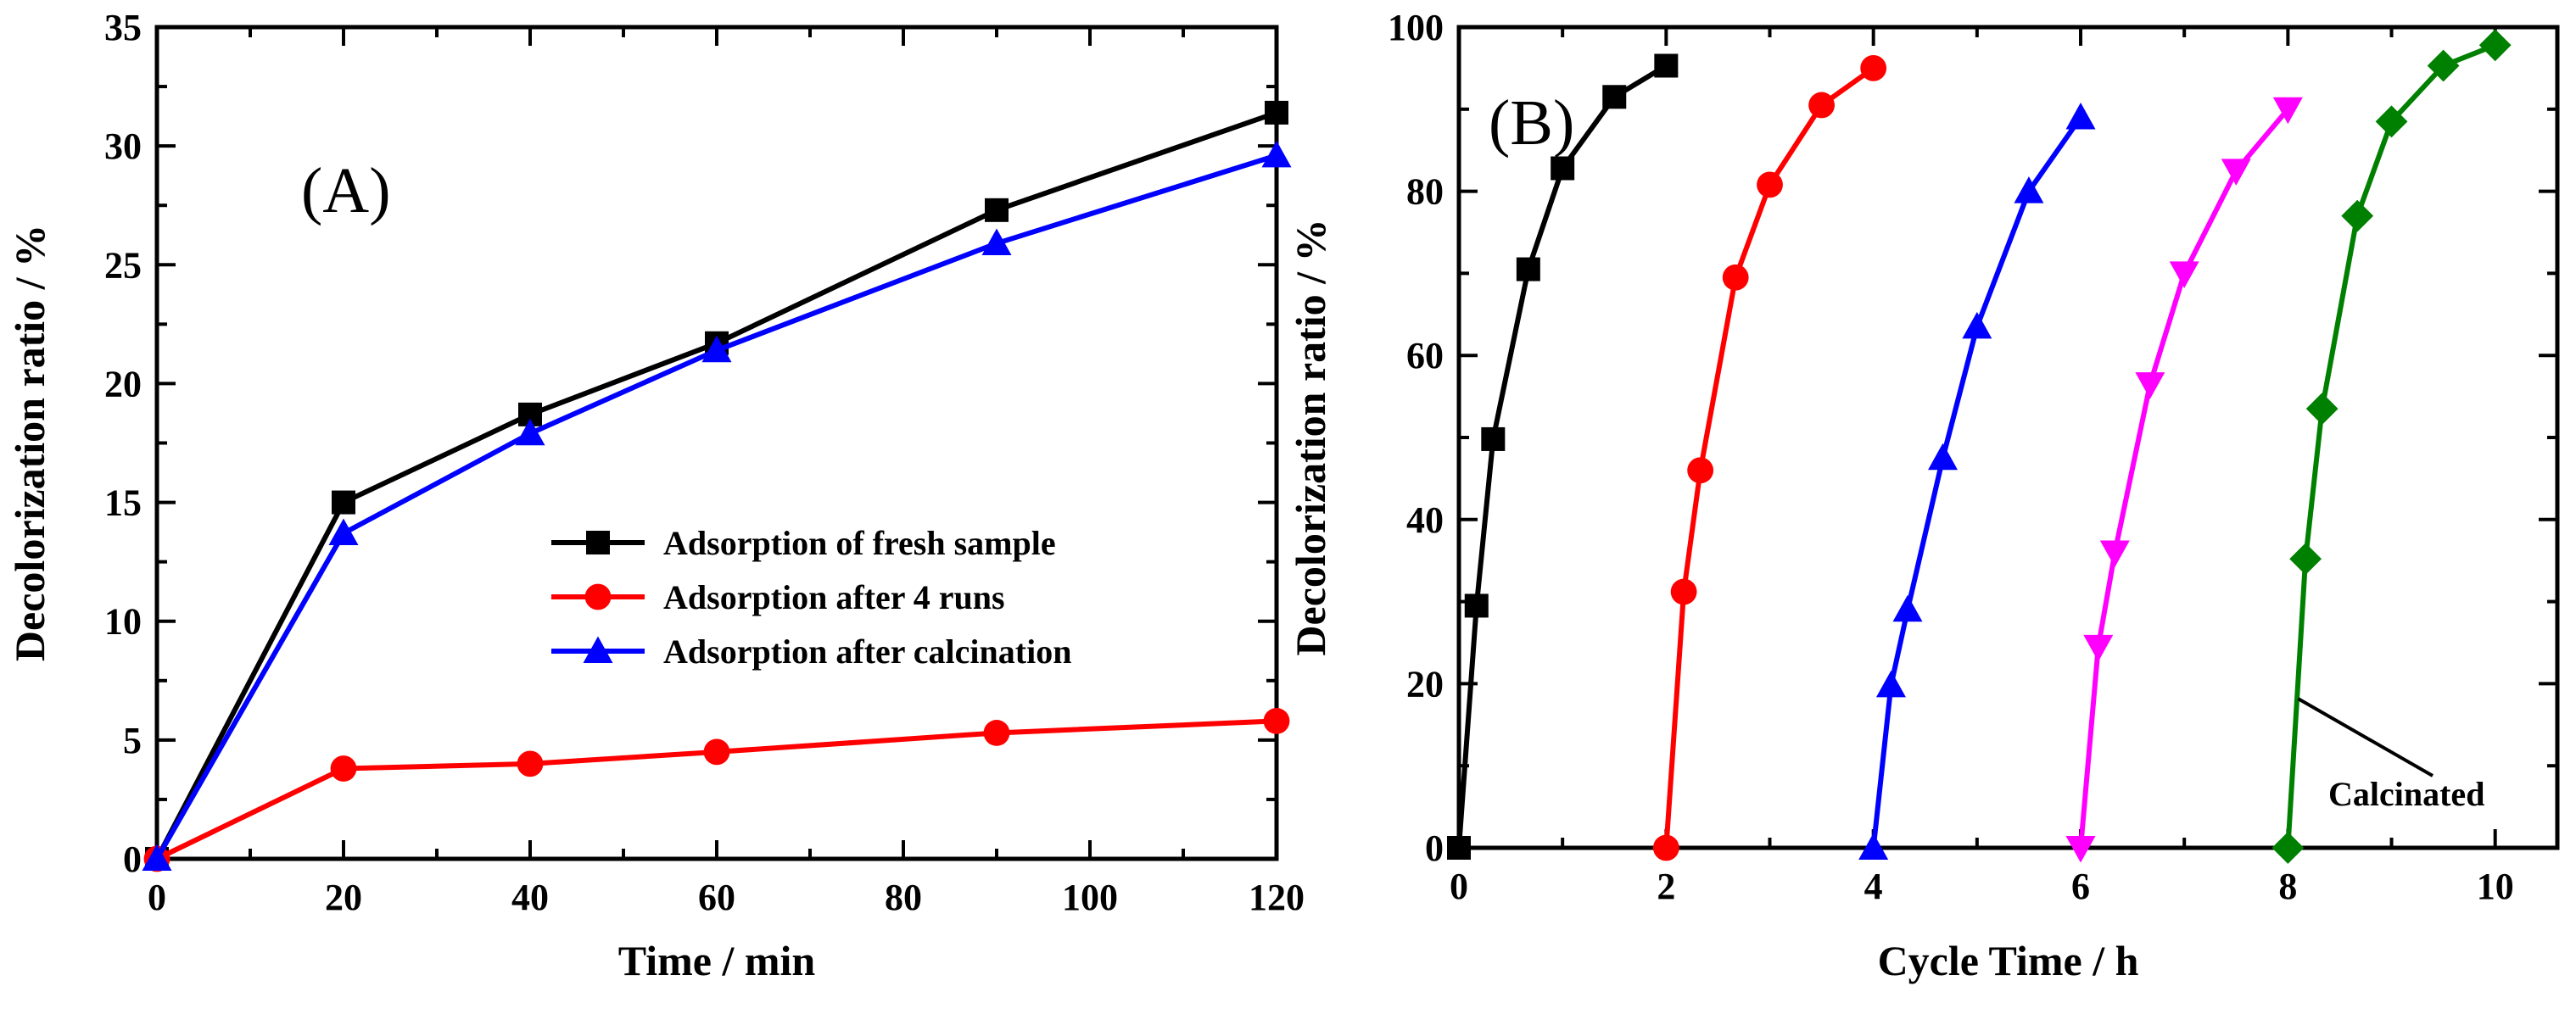  Describe the element at coordinates (1425, 684) in the screenshot. I see `y-tick-label: 20` at that location.